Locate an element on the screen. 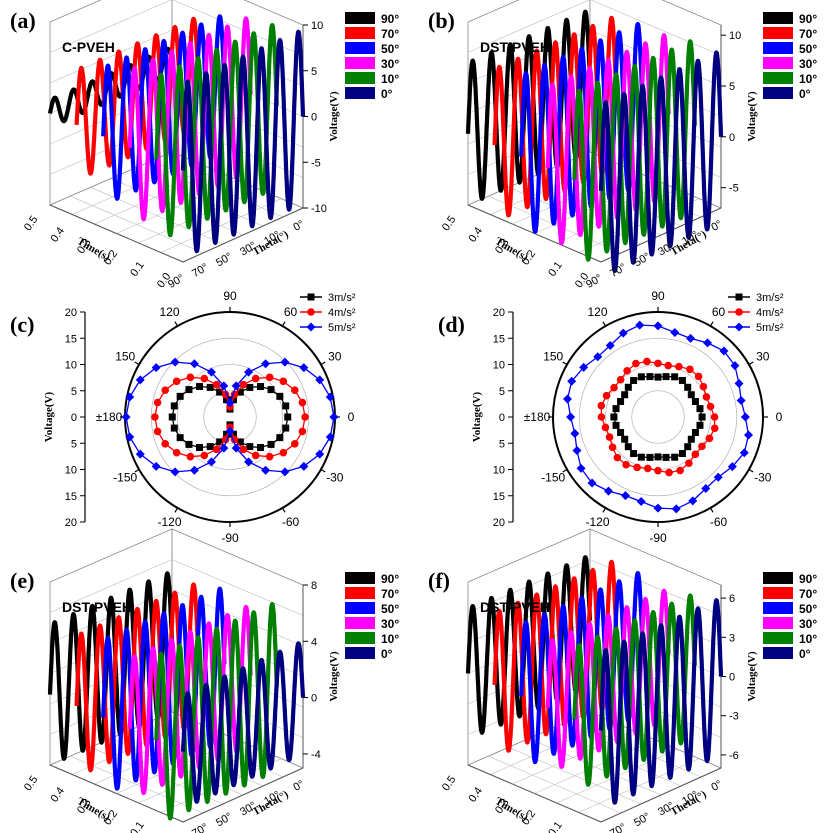 This screenshot has height=833, width=834. waveform-90° is located at coordinates (529, 105).